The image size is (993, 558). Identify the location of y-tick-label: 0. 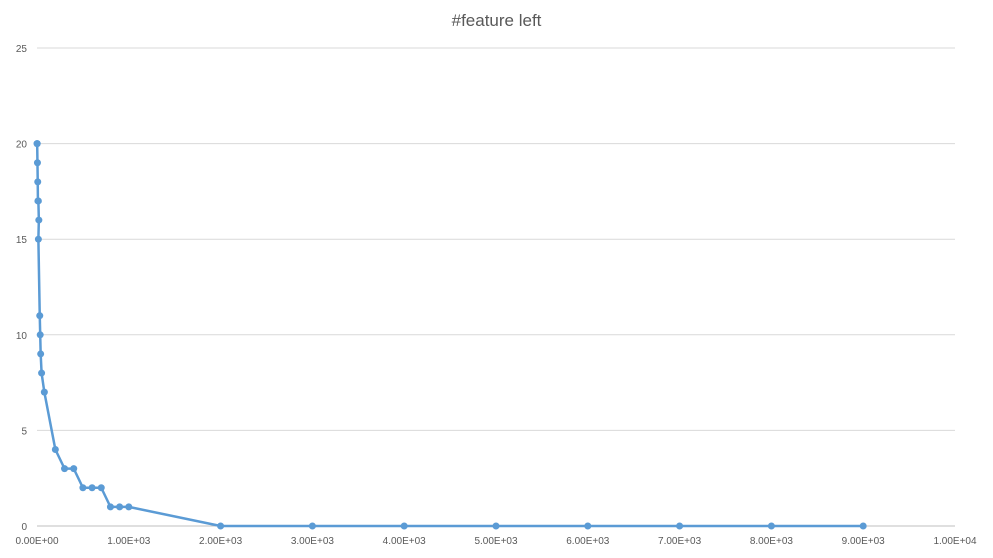
(24, 527).